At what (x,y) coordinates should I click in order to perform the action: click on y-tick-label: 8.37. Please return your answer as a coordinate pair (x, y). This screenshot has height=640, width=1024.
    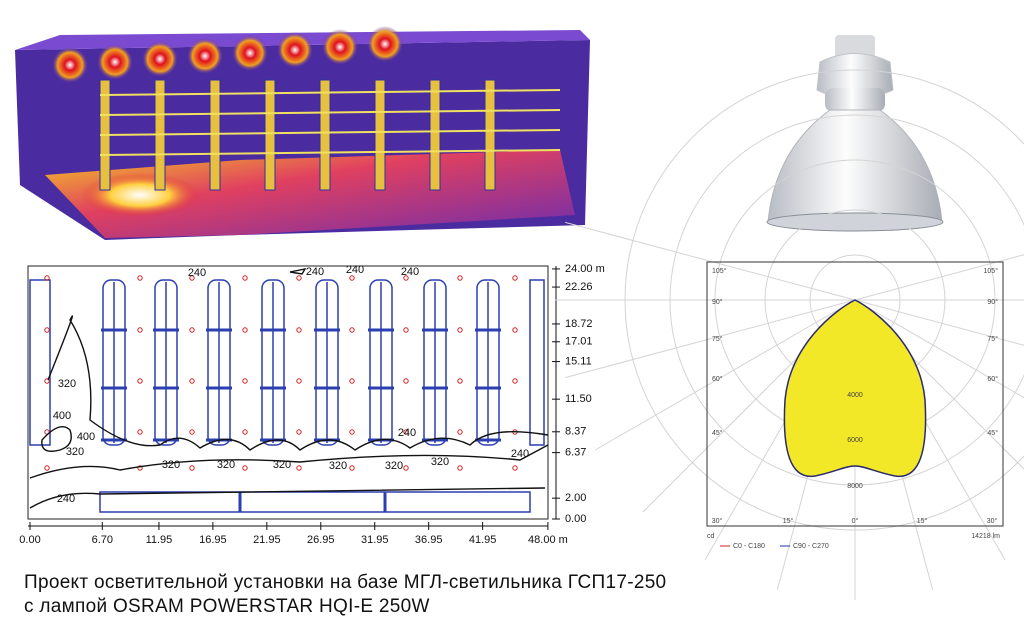
    Looking at the image, I should click on (575, 432).